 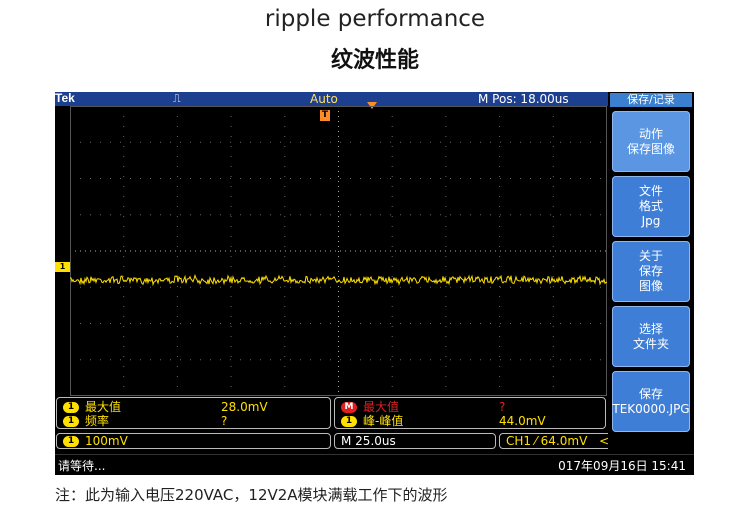 What do you see at coordinates (97, 421) in the screenshot?
I see `measurement-name: 频率` at bounding box center [97, 421].